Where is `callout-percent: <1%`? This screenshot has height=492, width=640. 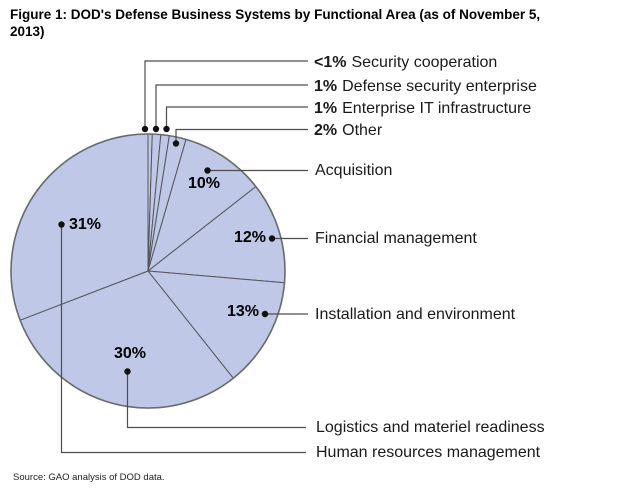
callout-percent: <1% is located at coordinates (330, 62).